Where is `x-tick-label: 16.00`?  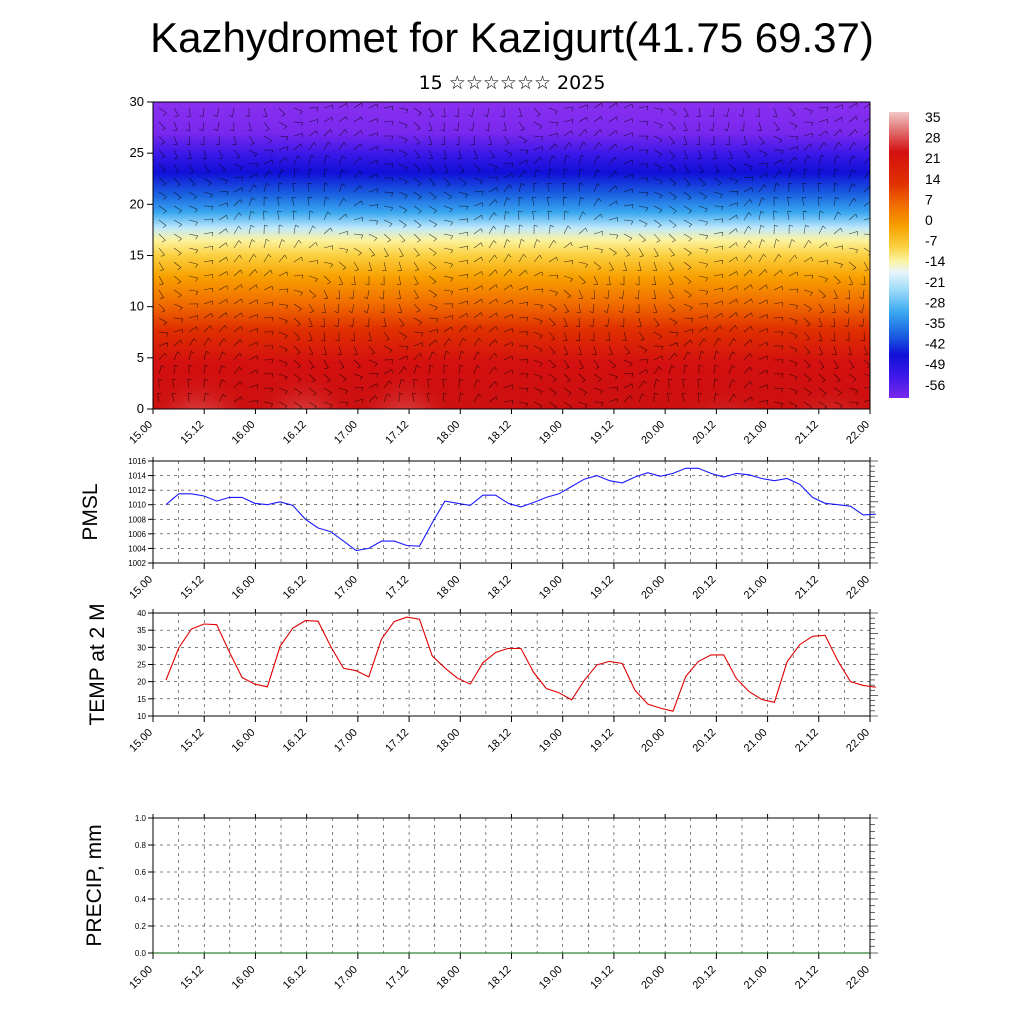 x-tick-label: 16.00 is located at coordinates (244, 588).